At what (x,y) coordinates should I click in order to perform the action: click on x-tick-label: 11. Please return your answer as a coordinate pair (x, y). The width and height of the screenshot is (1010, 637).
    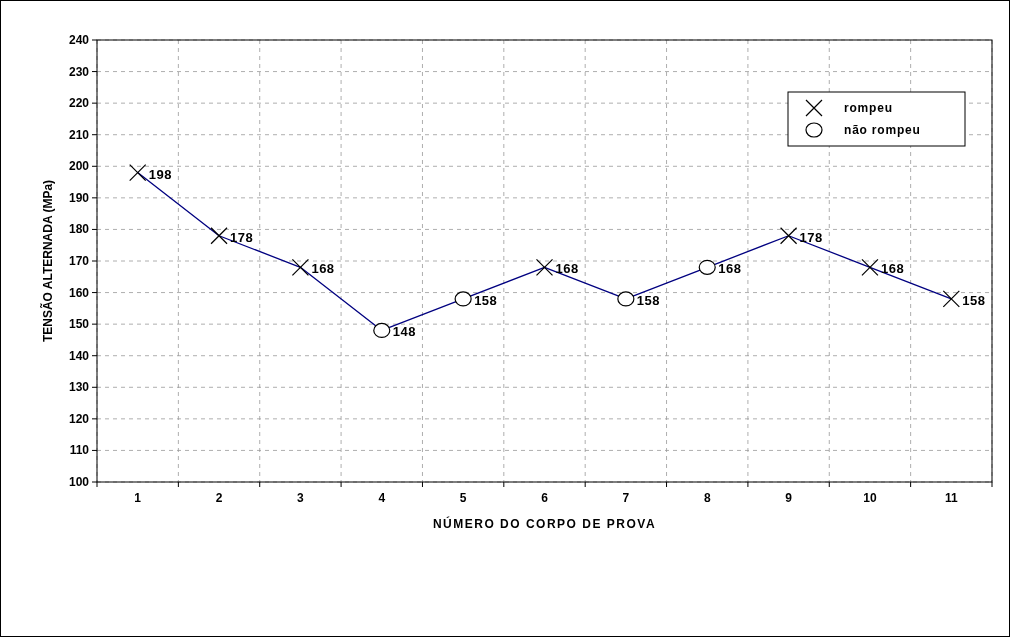
    Looking at the image, I should click on (951, 498).